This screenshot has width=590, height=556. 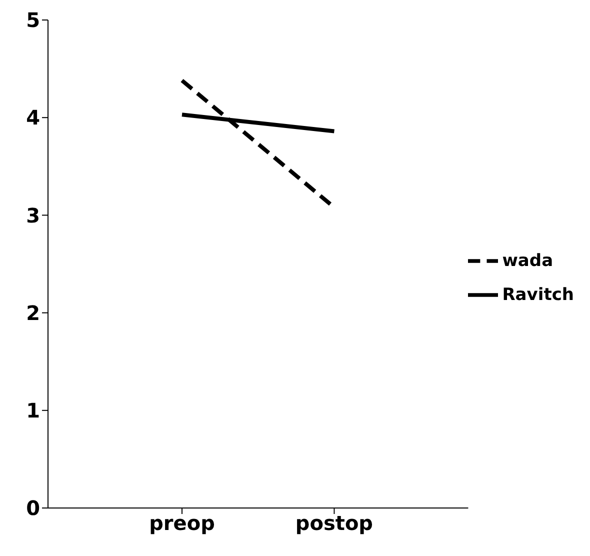 What do you see at coordinates (33, 118) in the screenshot?
I see `y-tick-label: 4` at bounding box center [33, 118].